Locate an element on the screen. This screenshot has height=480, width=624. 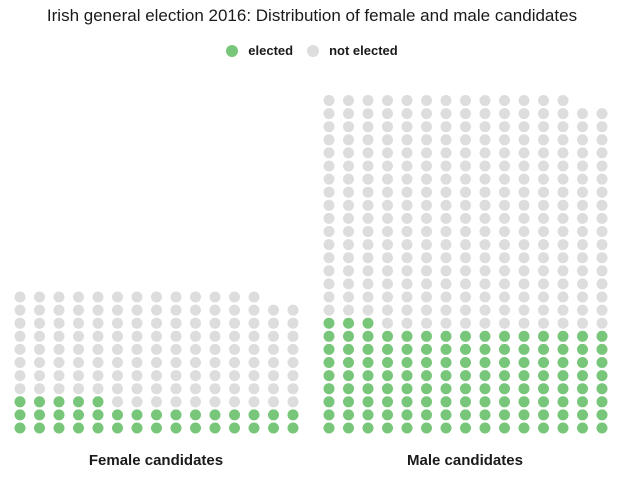
legend-label-elected: elected is located at coordinates (271, 50).